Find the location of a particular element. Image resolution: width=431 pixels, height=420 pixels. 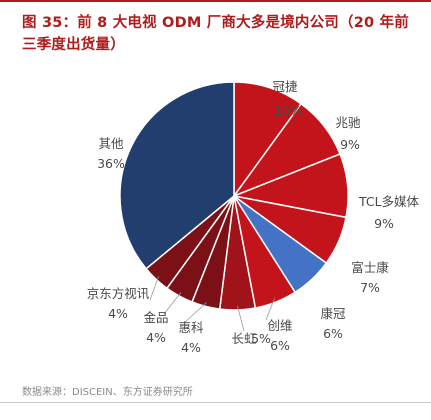

bottom-rule is located at coordinates (215, 402).